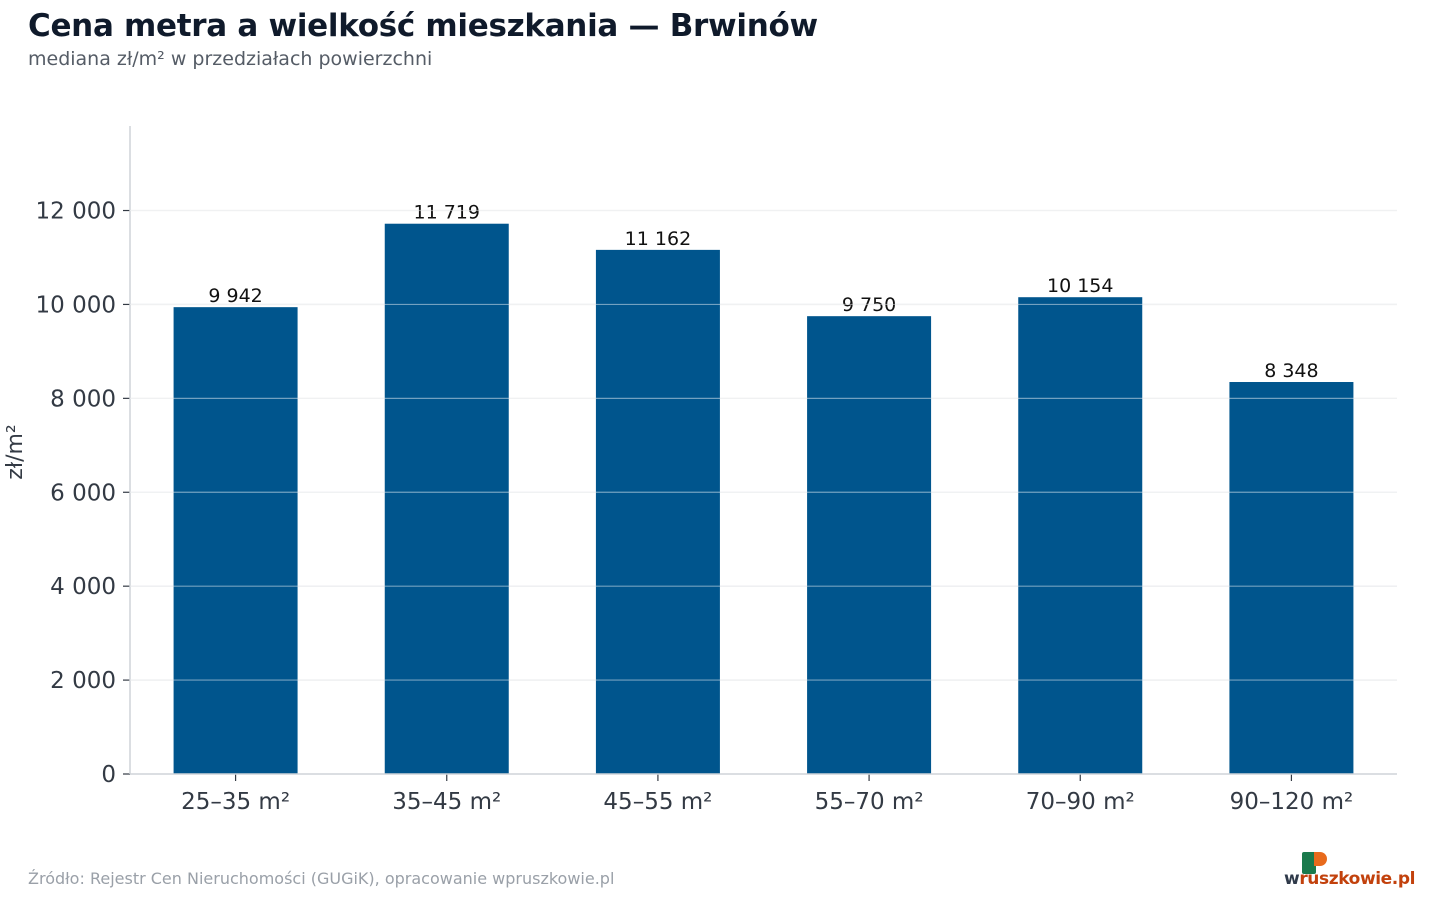 The width and height of the screenshot is (1440, 900). I want to click on bar-value-label: 11 162, so click(658, 239).